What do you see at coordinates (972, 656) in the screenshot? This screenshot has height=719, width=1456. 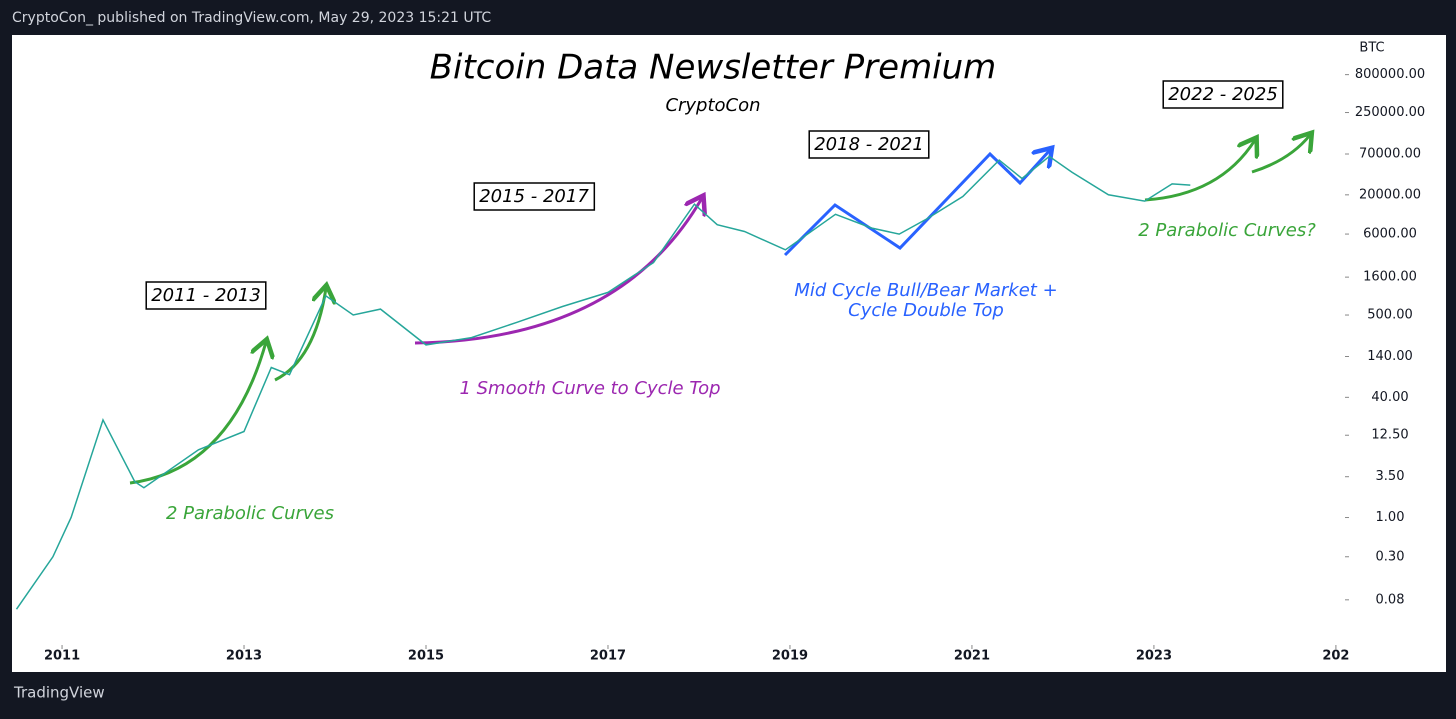 I see `x-tick-label: 2021` at bounding box center [972, 656].